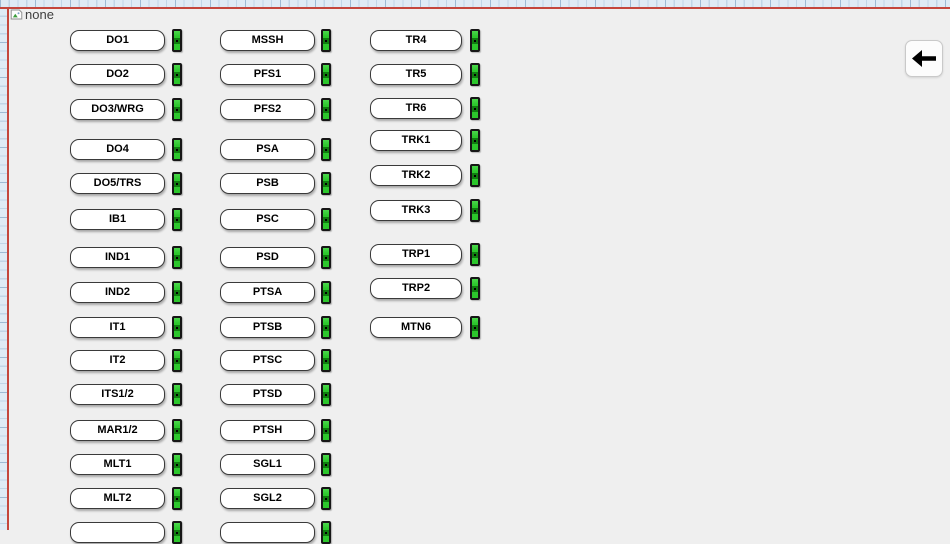 The height and width of the screenshot is (544, 950). What do you see at coordinates (117, 40) in the screenshot?
I see `device-button-do1: DO1` at bounding box center [117, 40].